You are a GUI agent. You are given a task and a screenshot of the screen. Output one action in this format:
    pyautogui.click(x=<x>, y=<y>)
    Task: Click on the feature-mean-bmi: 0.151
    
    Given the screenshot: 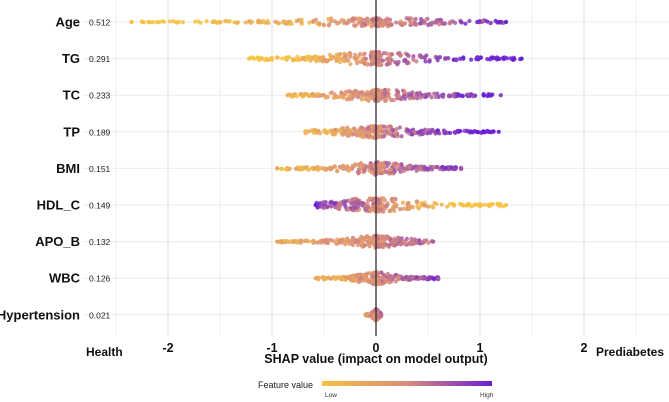 What is the action you would take?
    pyautogui.click(x=100, y=169)
    